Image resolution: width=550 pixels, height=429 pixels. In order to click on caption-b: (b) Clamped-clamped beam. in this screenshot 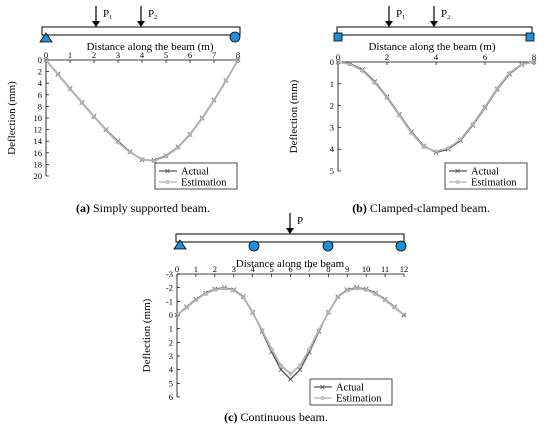, I will do `click(421, 208)`.